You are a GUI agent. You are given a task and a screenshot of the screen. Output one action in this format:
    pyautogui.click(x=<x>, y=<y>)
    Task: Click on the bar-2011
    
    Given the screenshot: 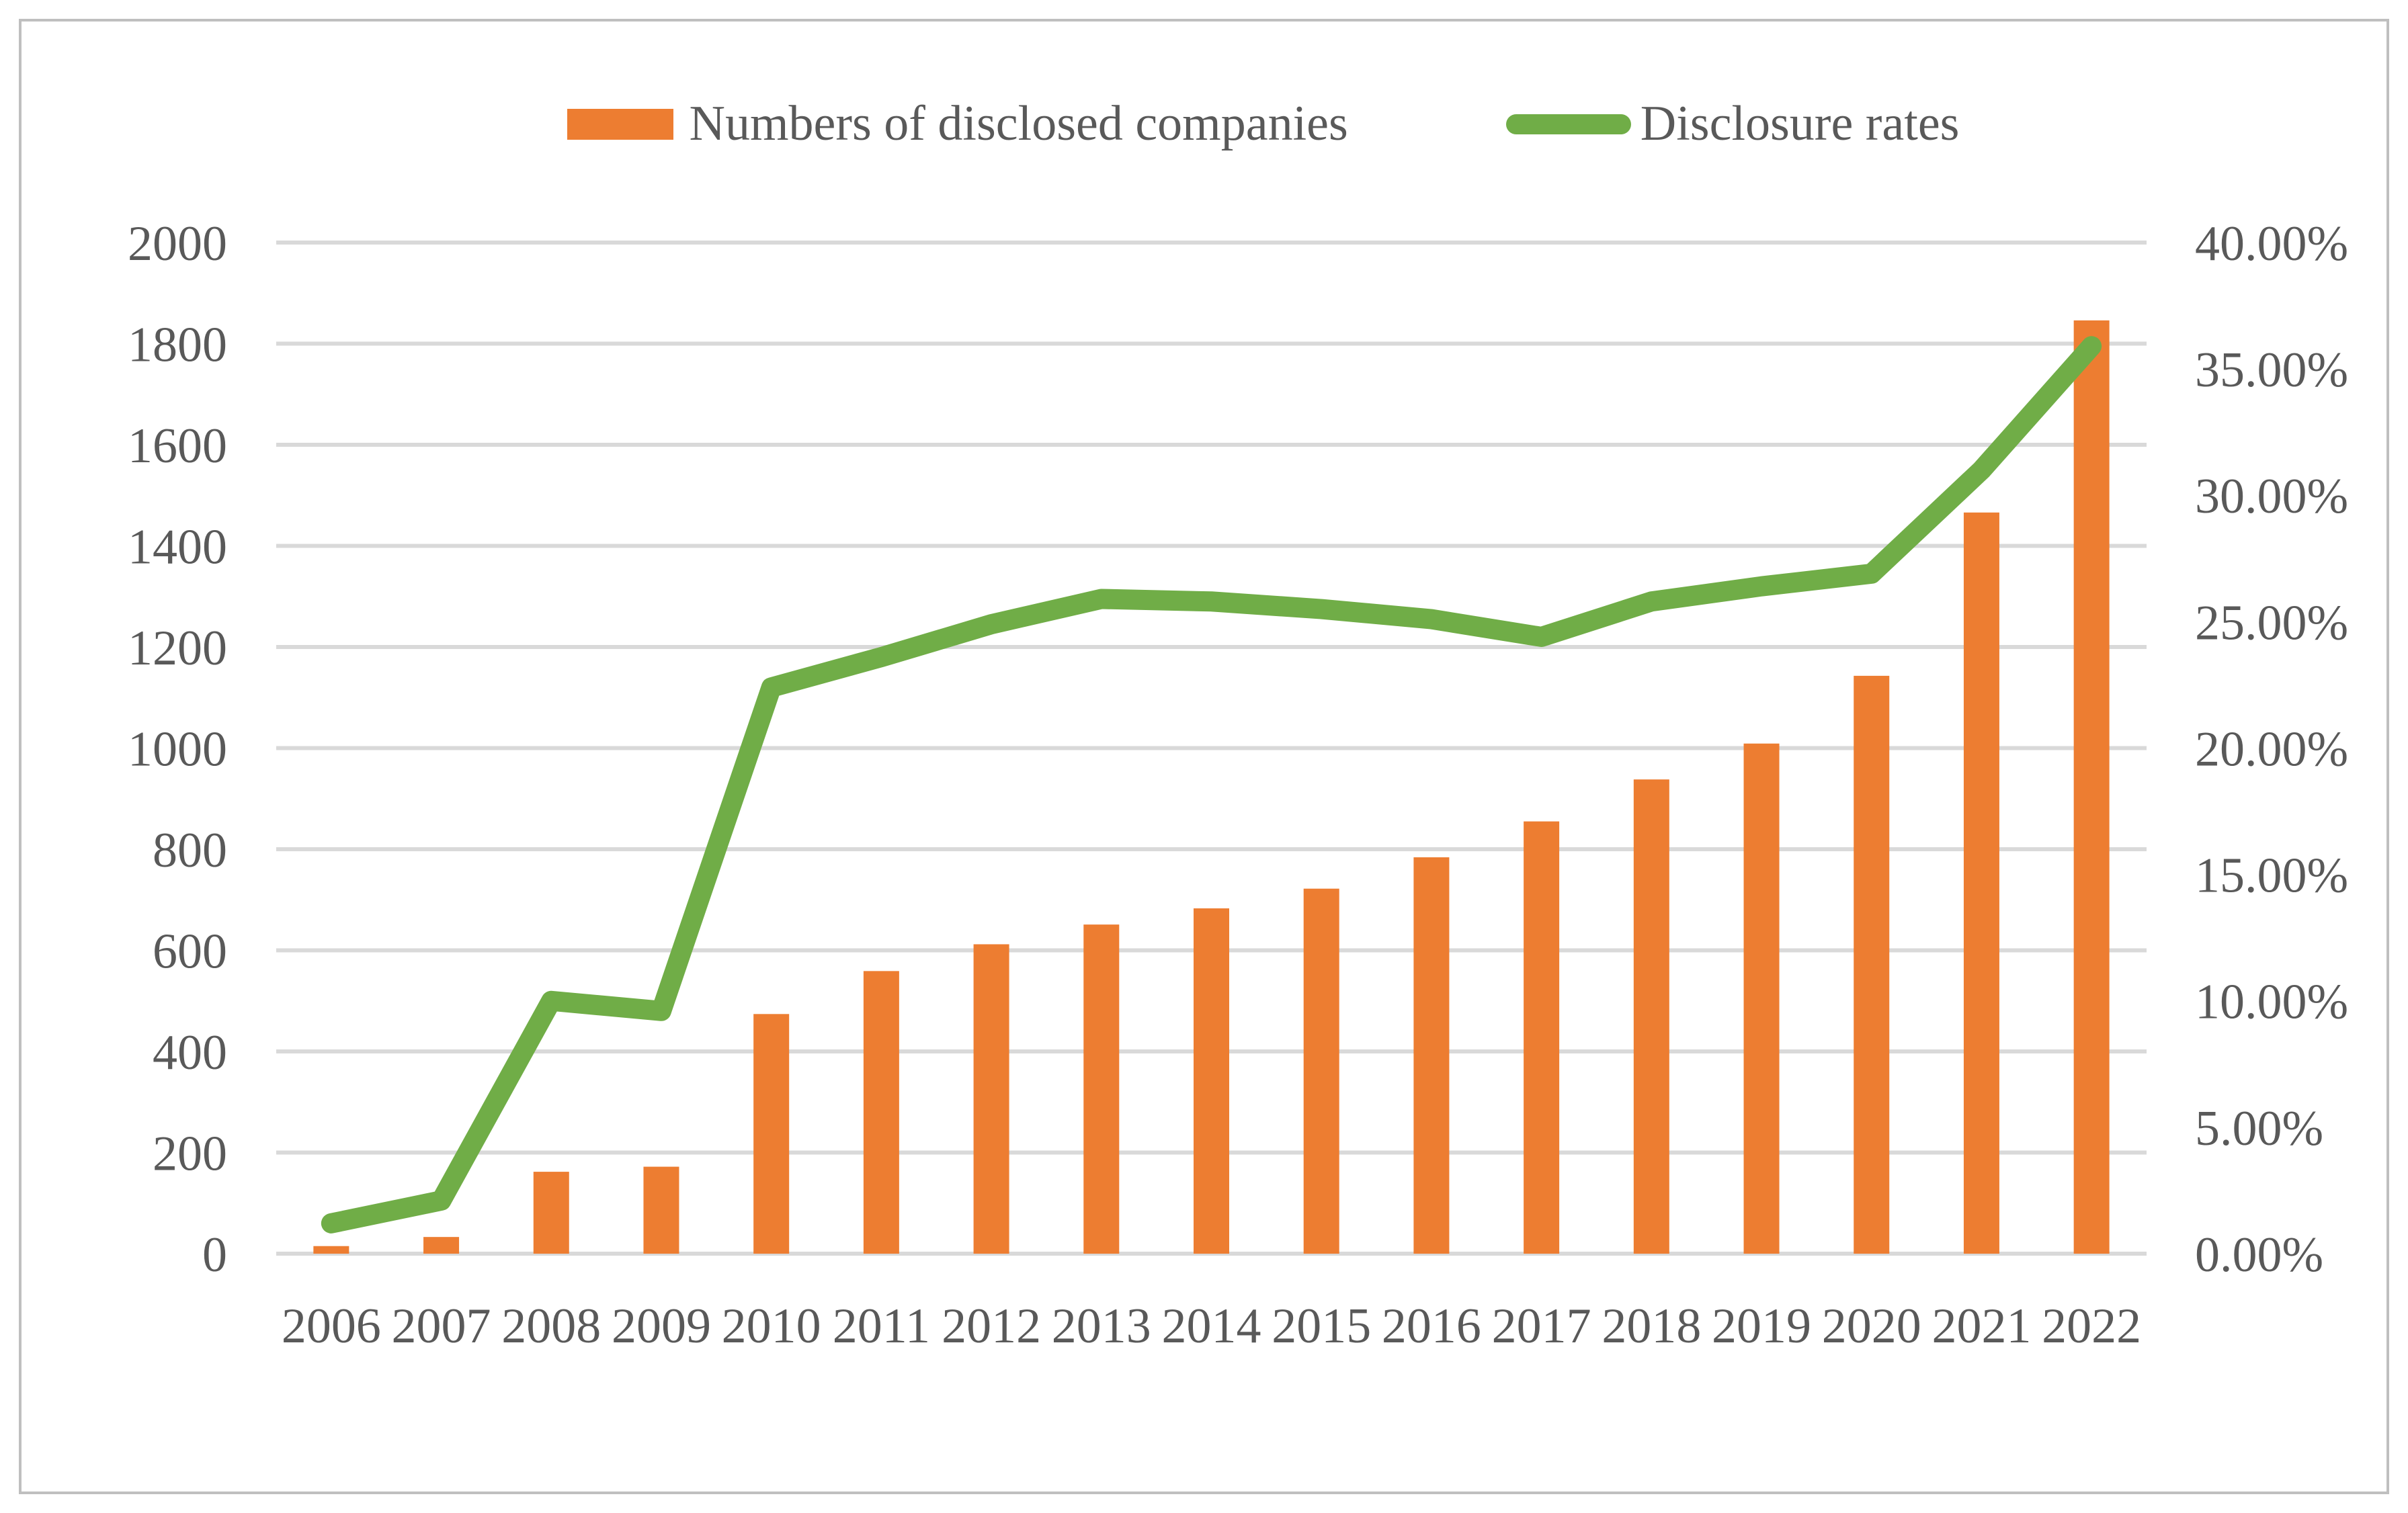 What is the action you would take?
    pyautogui.click(x=881, y=1112)
    